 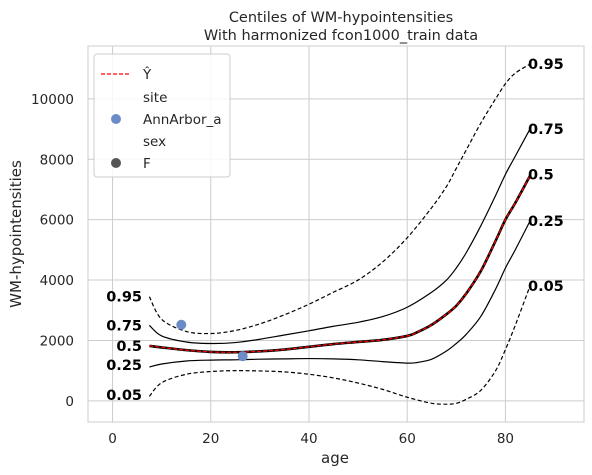 I want to click on centile-label-left: 0.75, so click(x=124, y=326).